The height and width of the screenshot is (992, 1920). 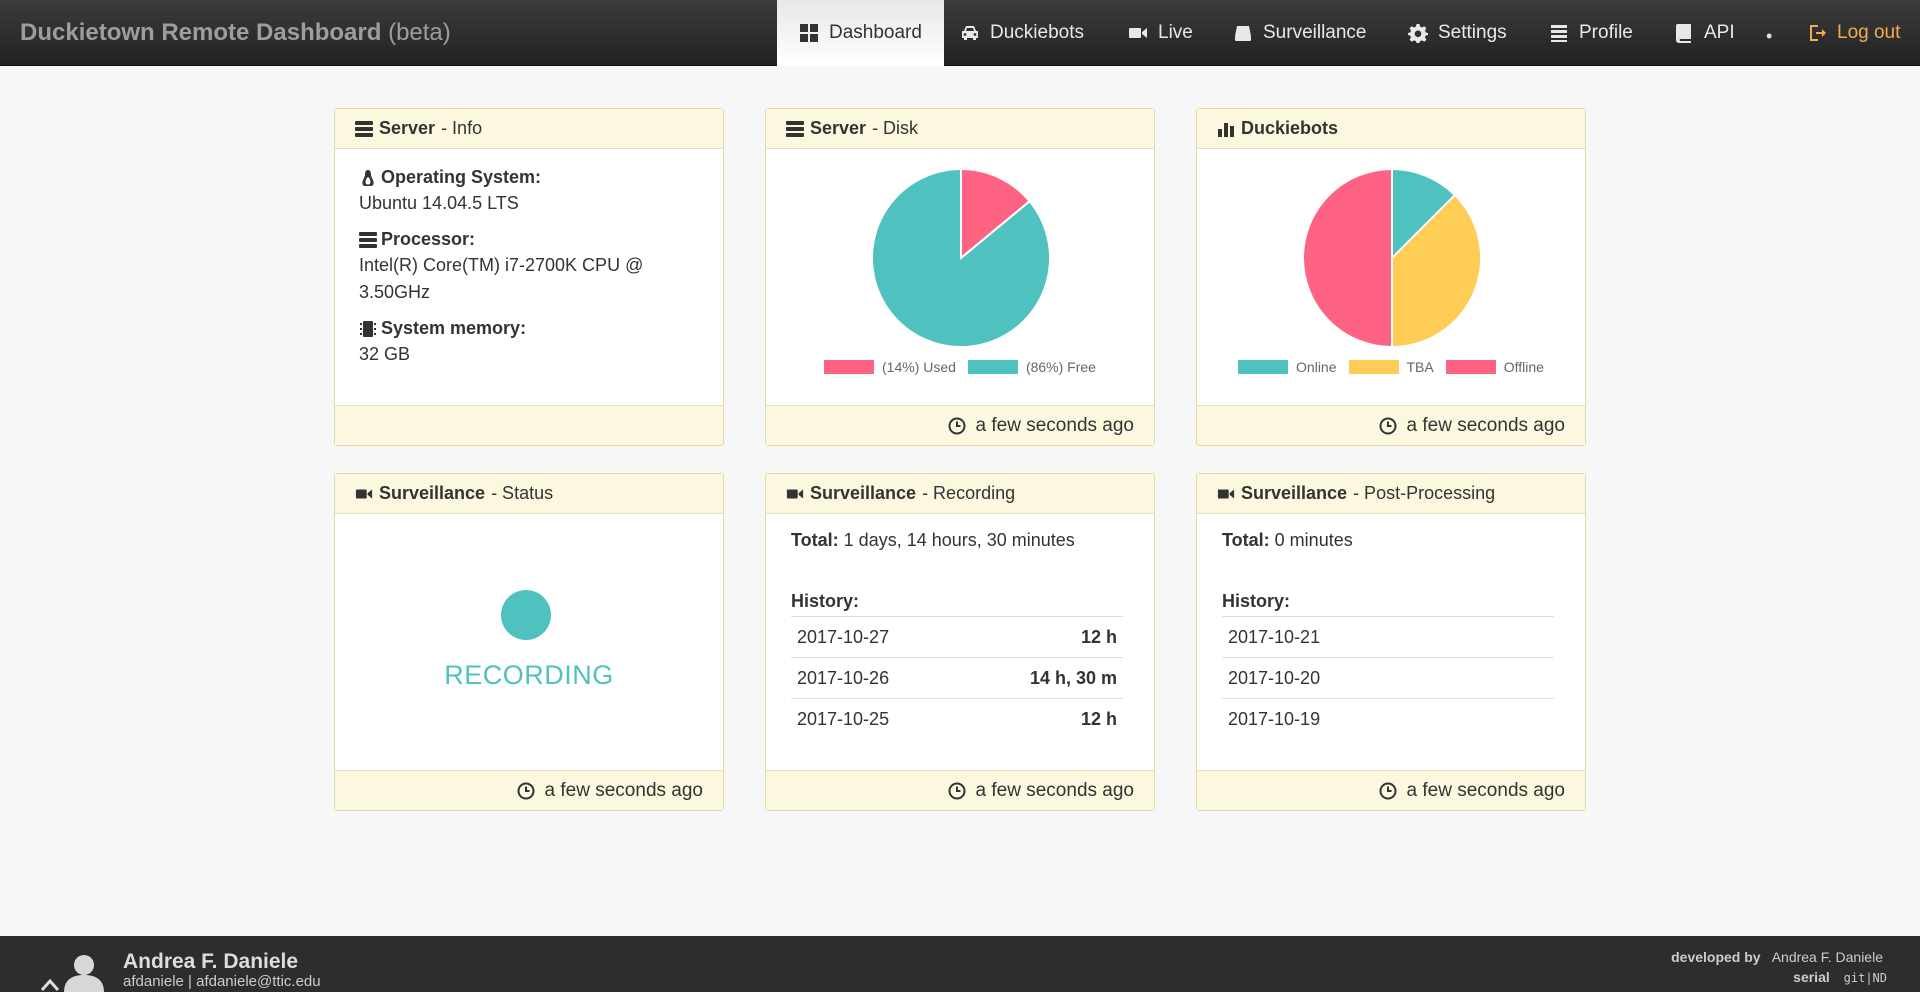 I want to click on history-duration: 12 h, so click(x=1042, y=637).